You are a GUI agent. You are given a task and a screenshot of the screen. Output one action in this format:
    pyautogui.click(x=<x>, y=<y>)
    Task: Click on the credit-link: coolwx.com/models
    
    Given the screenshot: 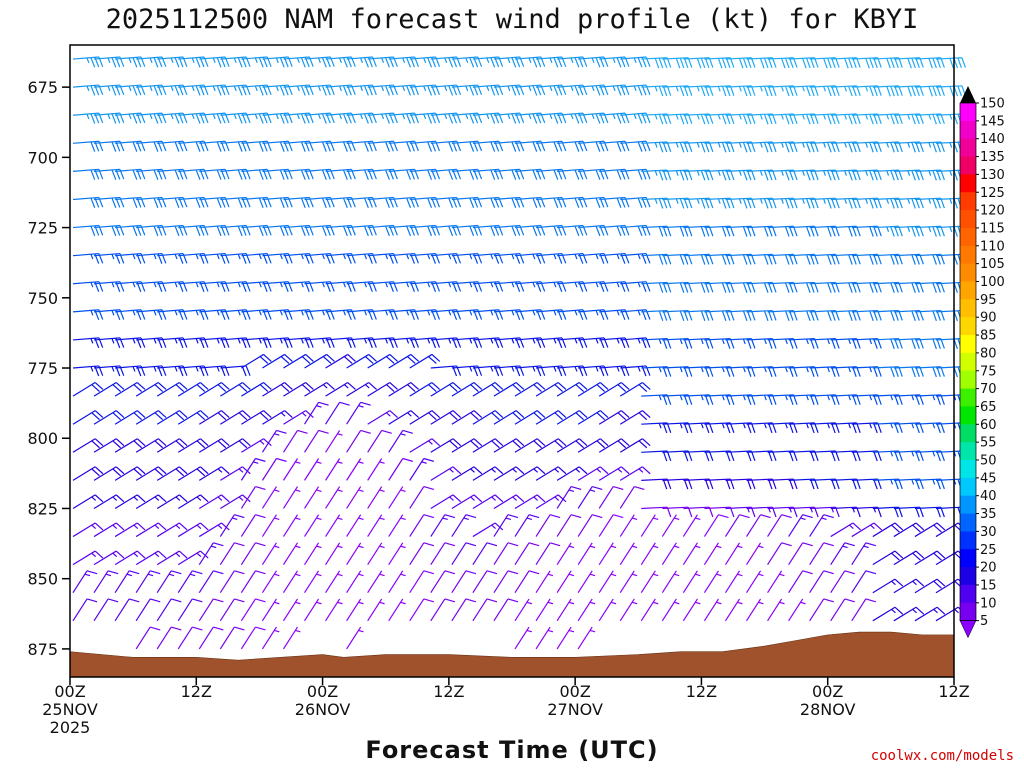 What is the action you would take?
    pyautogui.click(x=942, y=756)
    